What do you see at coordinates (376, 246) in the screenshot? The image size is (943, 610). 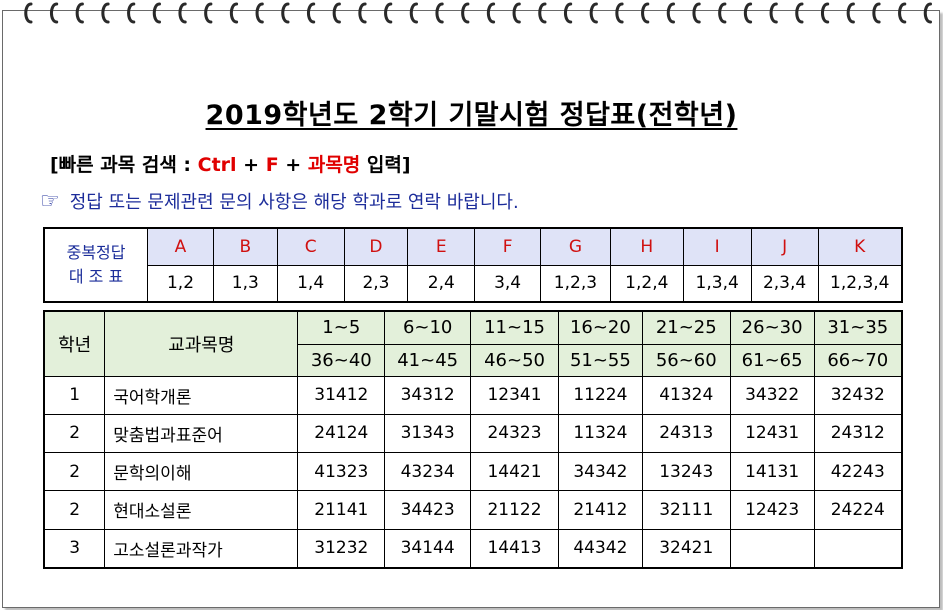 I see `answer-key-cell: D` at bounding box center [376, 246].